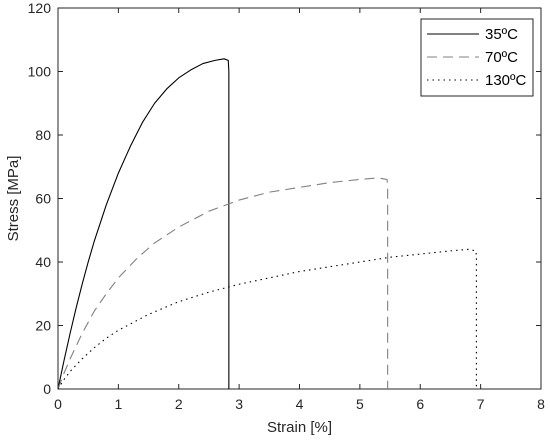 The width and height of the screenshot is (550, 441). What do you see at coordinates (541, 404) in the screenshot?
I see `x-tick-label: 8` at bounding box center [541, 404].